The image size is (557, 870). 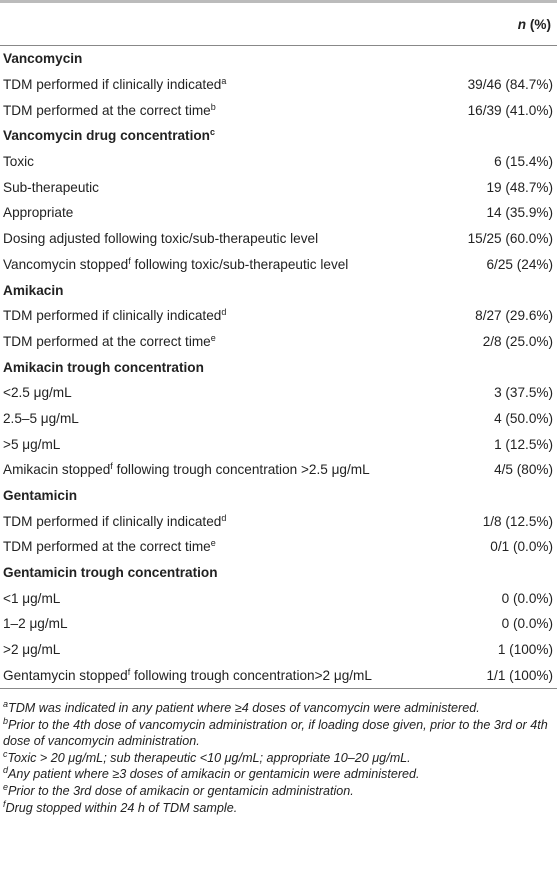 I want to click on footnote-mark: f, so click(x=4, y=803).